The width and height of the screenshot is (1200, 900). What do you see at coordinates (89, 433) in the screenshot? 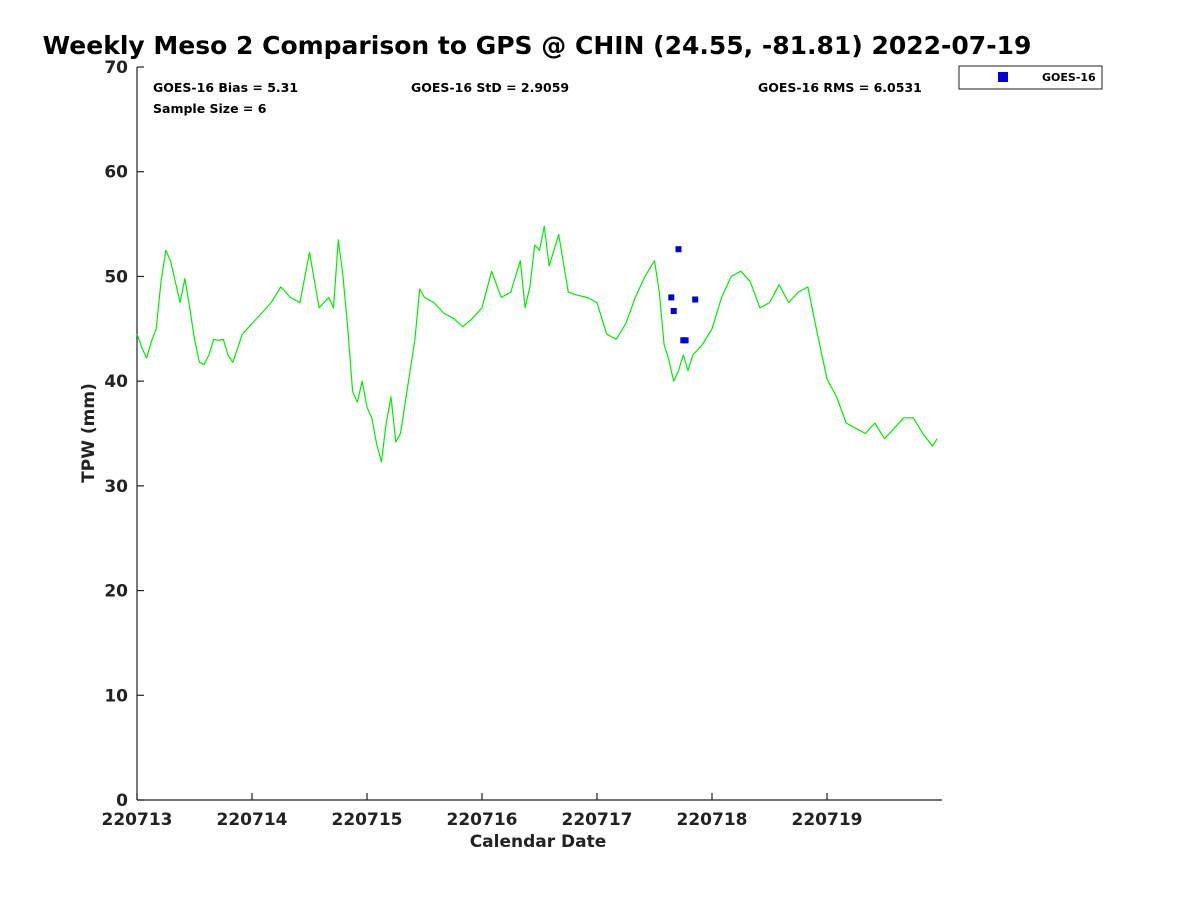
I see `y-axis-label: TPW (mm)` at bounding box center [89, 433].